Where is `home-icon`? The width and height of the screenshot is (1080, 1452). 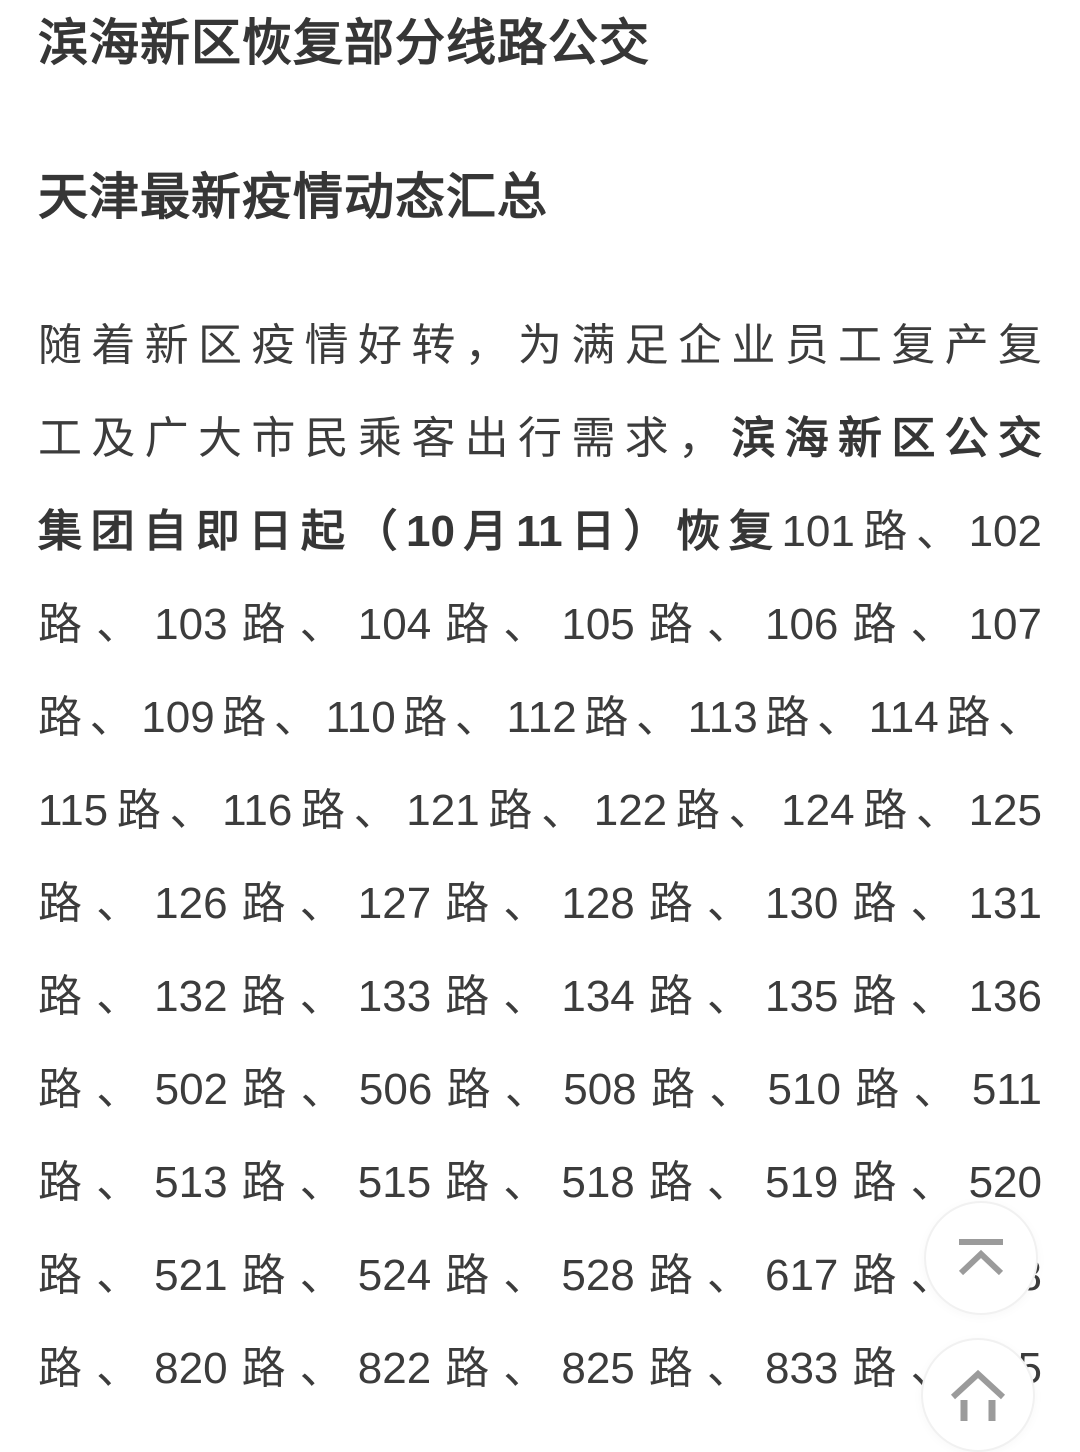
home-icon is located at coordinates (978, 1395).